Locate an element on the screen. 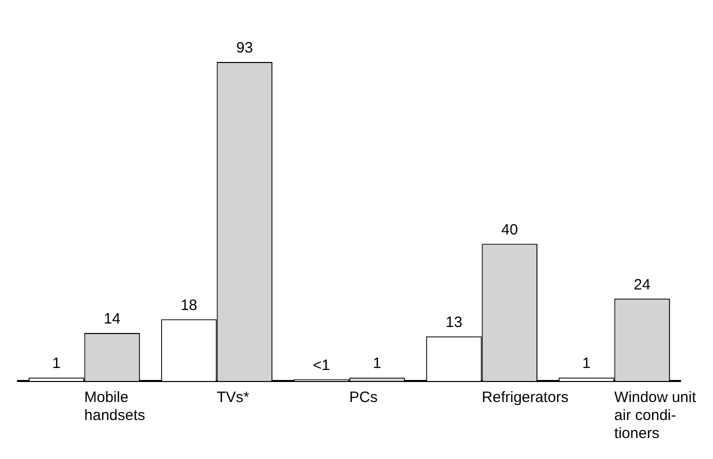  x-tick-label: Refrigerators is located at coordinates (525, 397).